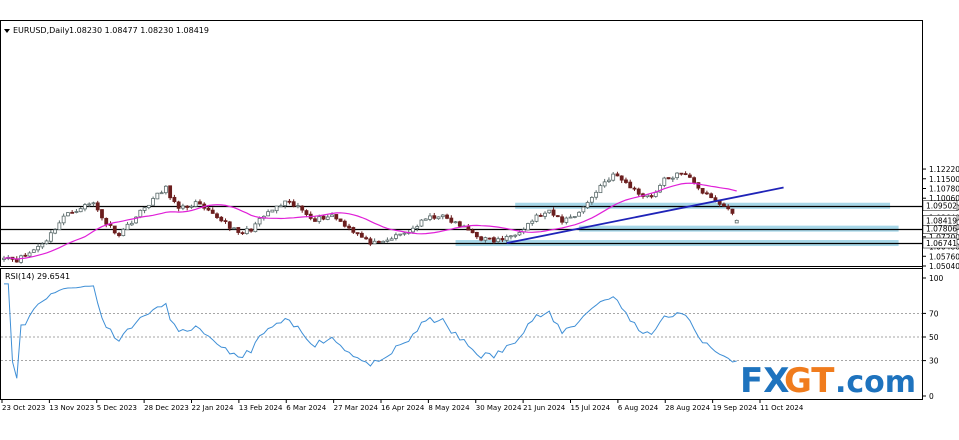  Describe the element at coordinates (934, 361) in the screenshot. I see `rsi-tick-label-3: 30` at that location.